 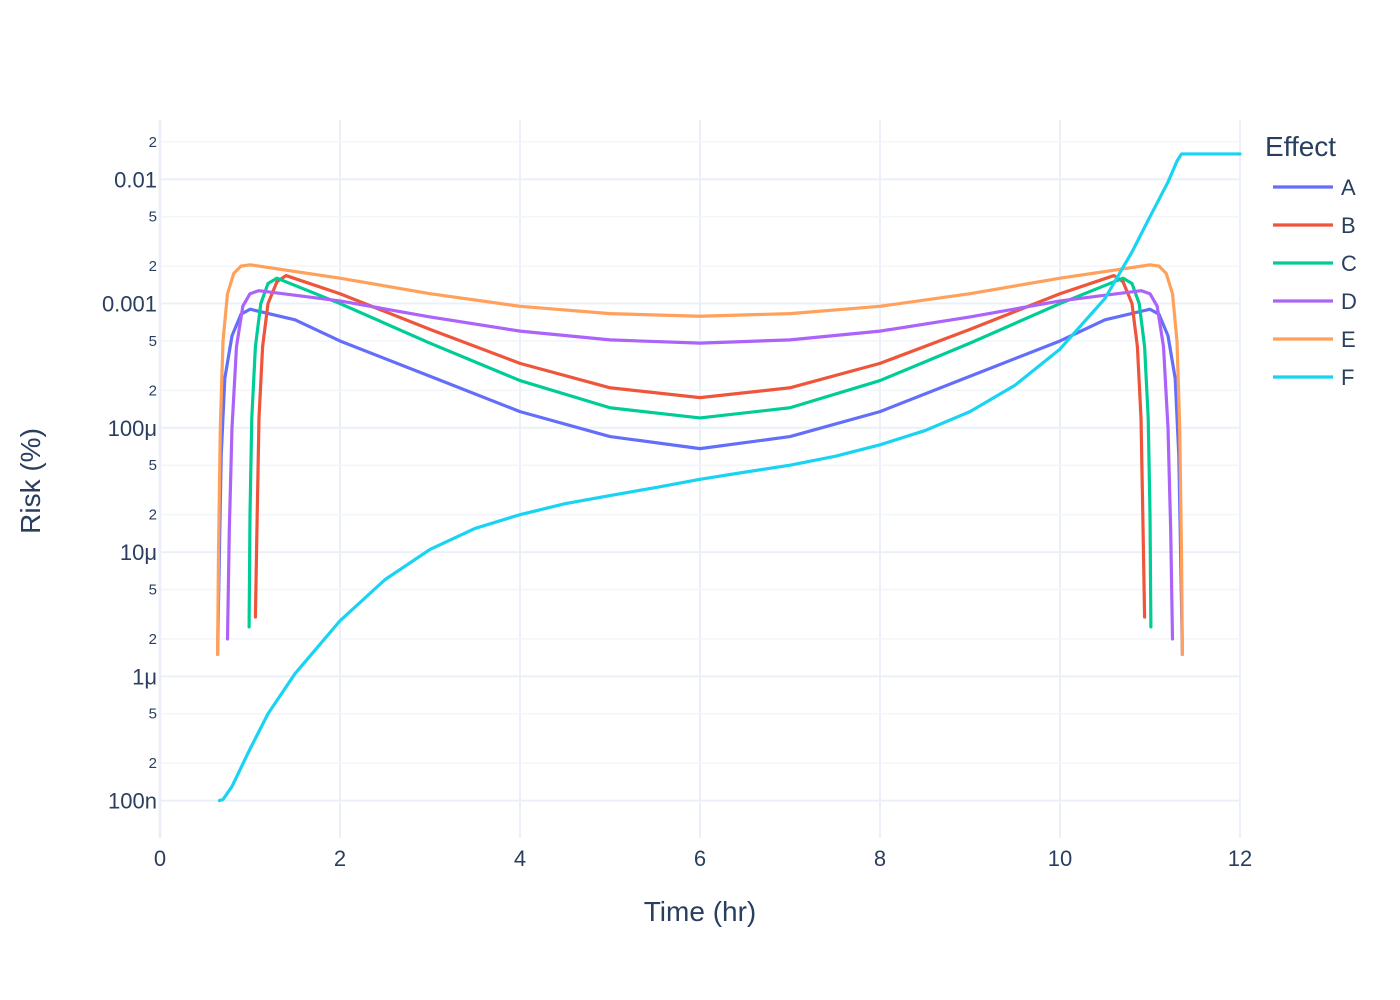 I want to click on legend-title: Effect, so click(x=1300, y=146).